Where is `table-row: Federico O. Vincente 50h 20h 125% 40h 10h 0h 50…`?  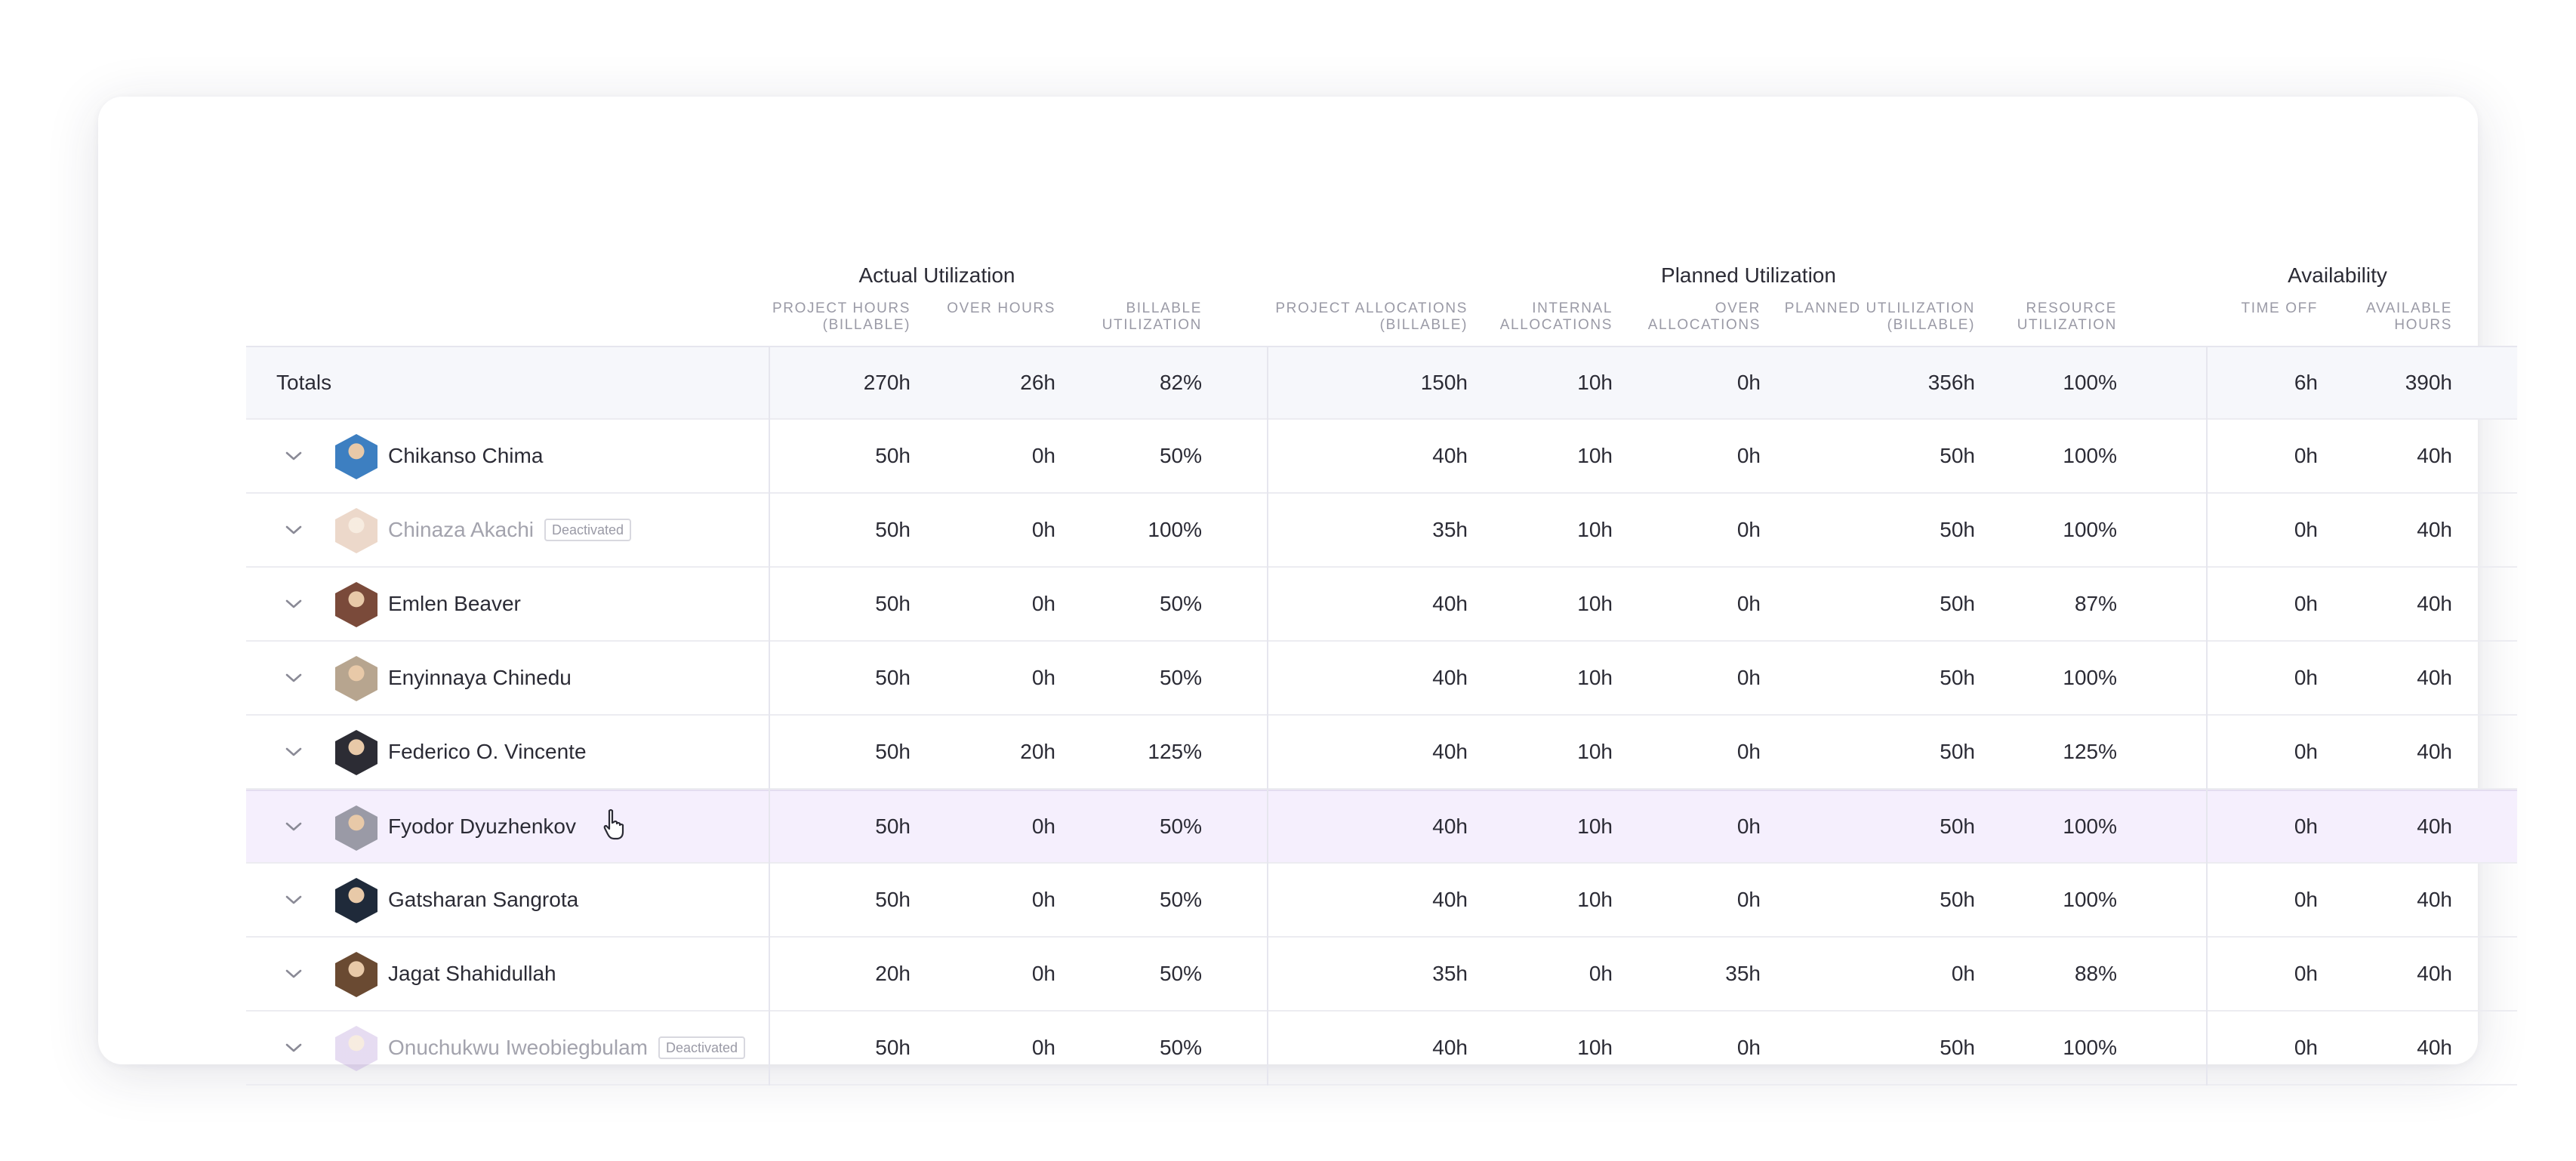 table-row: Federico O. Vincente 50h 20h 125% 40h 10h 0h 50… is located at coordinates (1381, 753).